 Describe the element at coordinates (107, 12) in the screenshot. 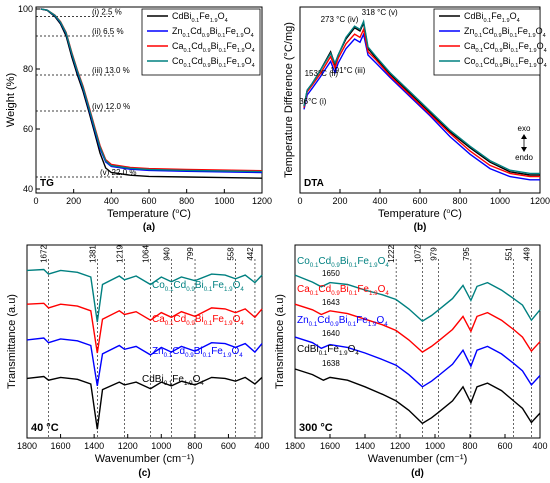

I see `step-label: (i) 2.5 %` at that location.